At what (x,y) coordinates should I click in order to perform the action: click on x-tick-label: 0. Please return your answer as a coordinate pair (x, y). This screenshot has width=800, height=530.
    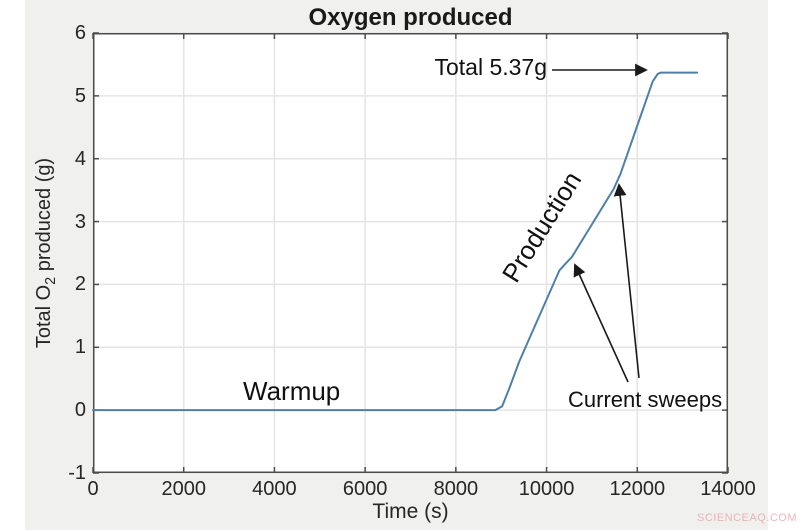
    Looking at the image, I should click on (93, 489).